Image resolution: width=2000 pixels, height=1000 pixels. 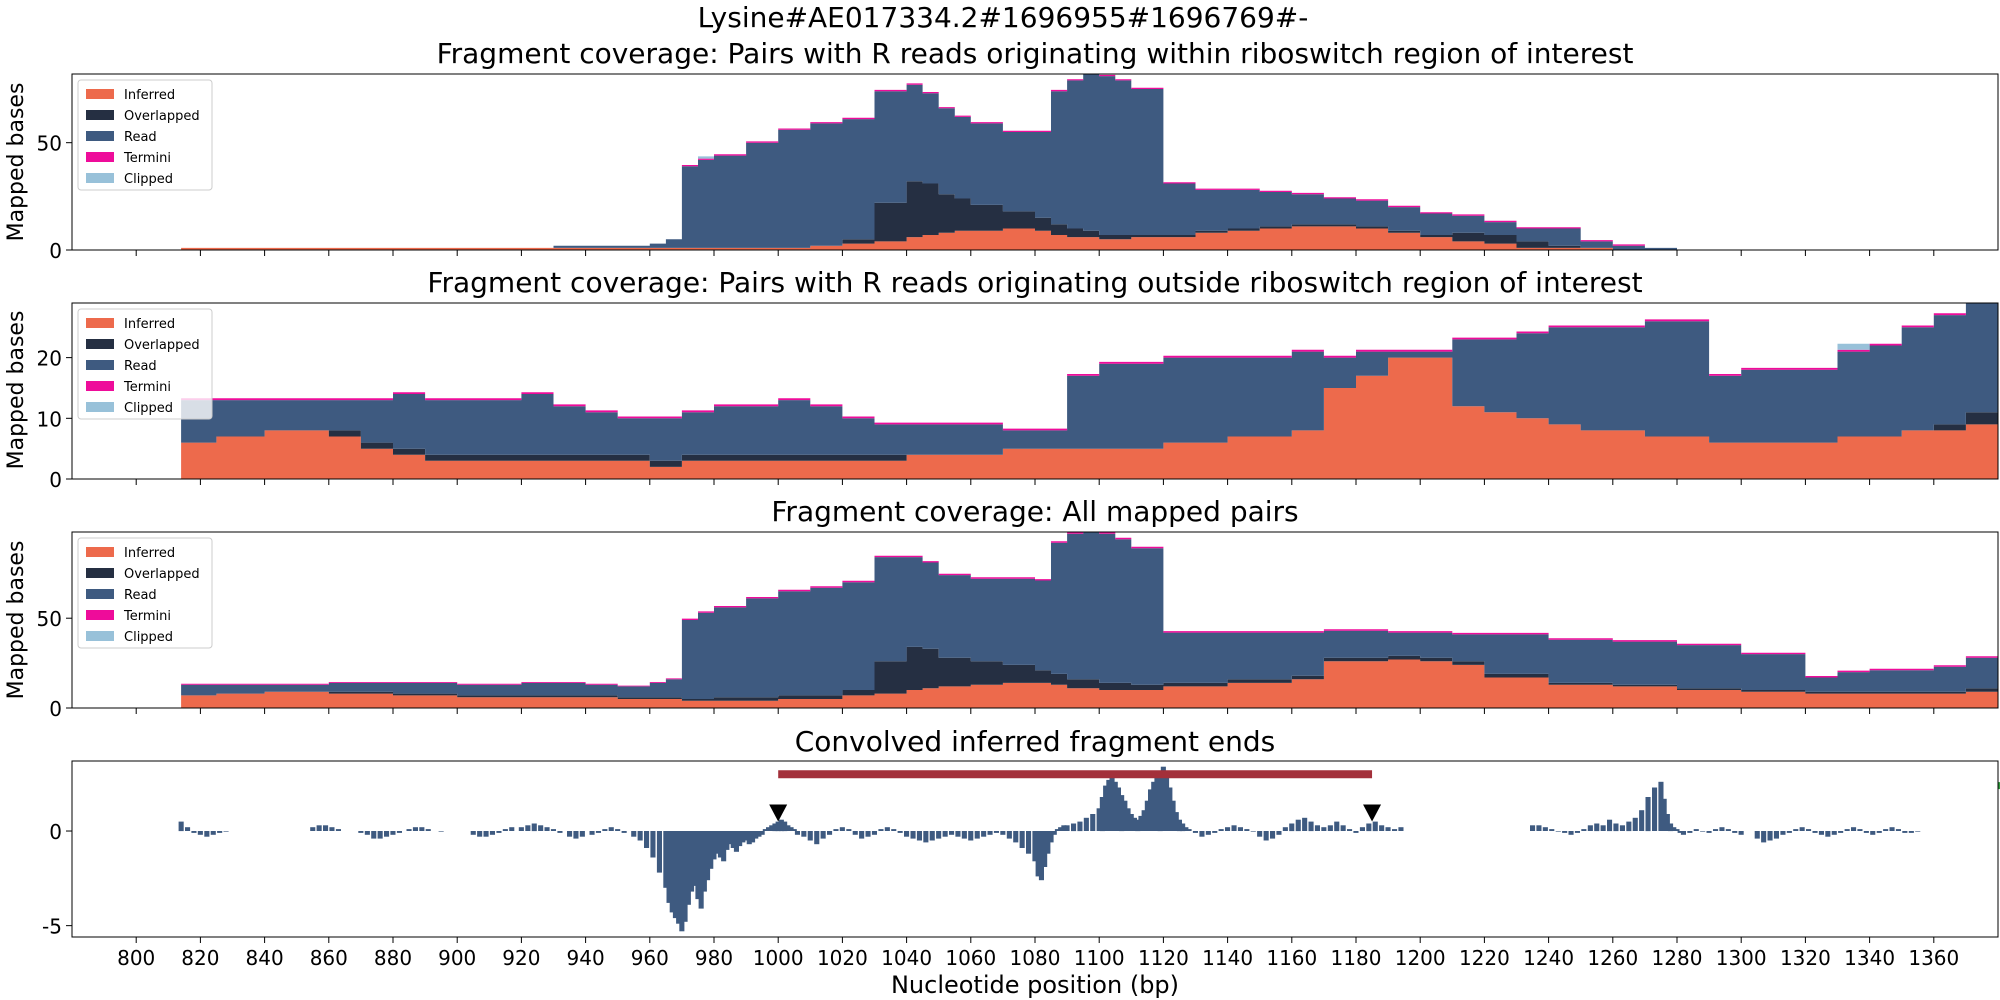 I want to click on x-tick-label: 800, so click(x=136, y=958).